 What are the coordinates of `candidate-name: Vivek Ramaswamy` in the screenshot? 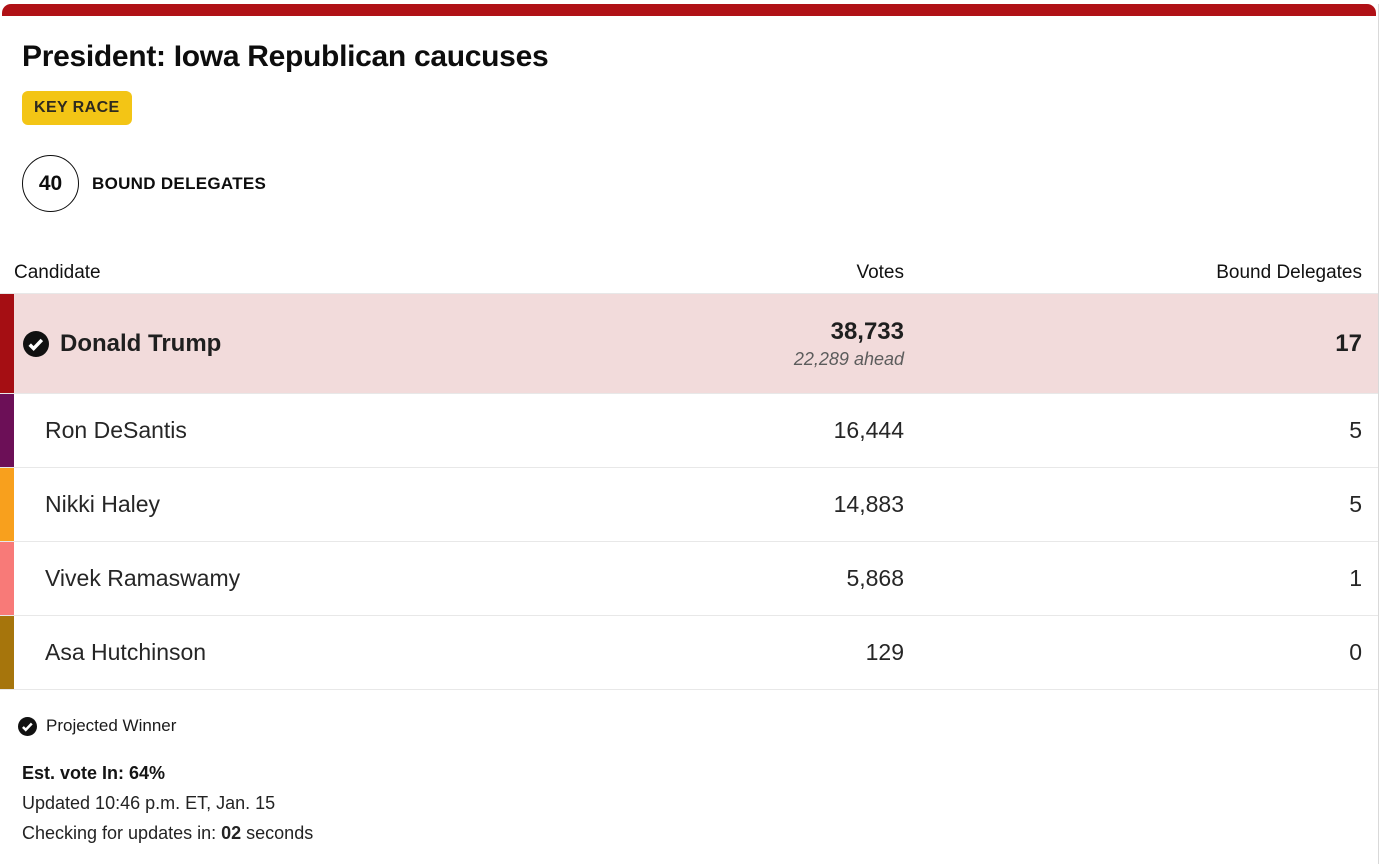 It's located at (143, 578).